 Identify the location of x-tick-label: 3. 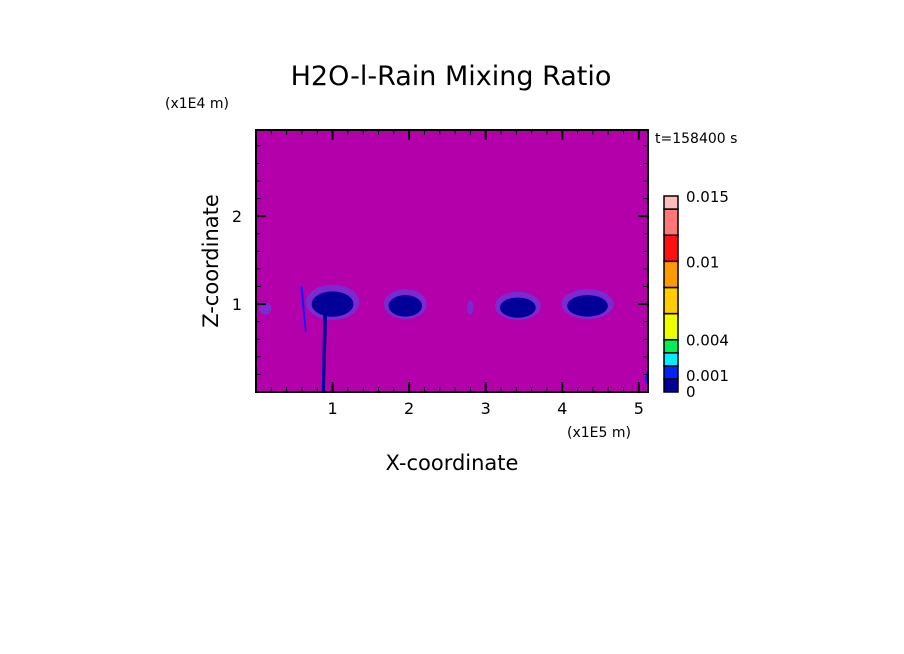
(486, 408).